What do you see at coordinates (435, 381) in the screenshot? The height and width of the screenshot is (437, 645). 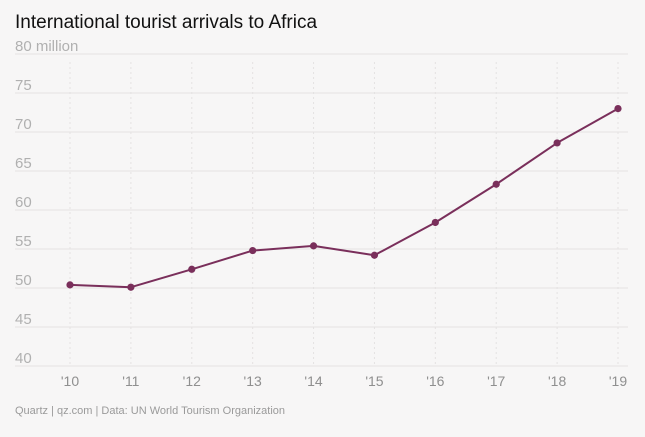 I see `x-tick-label: '16` at bounding box center [435, 381].